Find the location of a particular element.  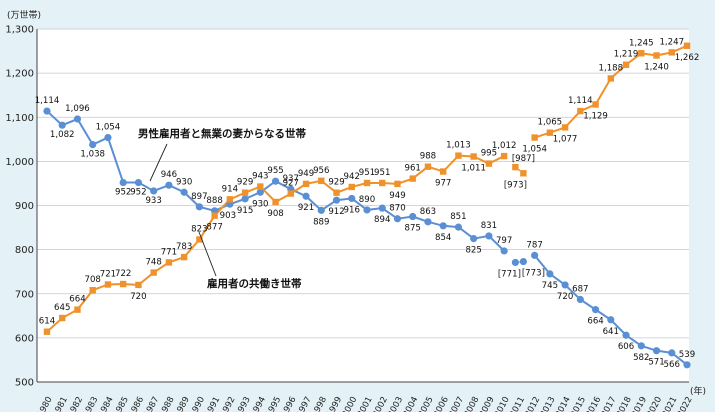

data-label: 783 is located at coordinates (184, 247).